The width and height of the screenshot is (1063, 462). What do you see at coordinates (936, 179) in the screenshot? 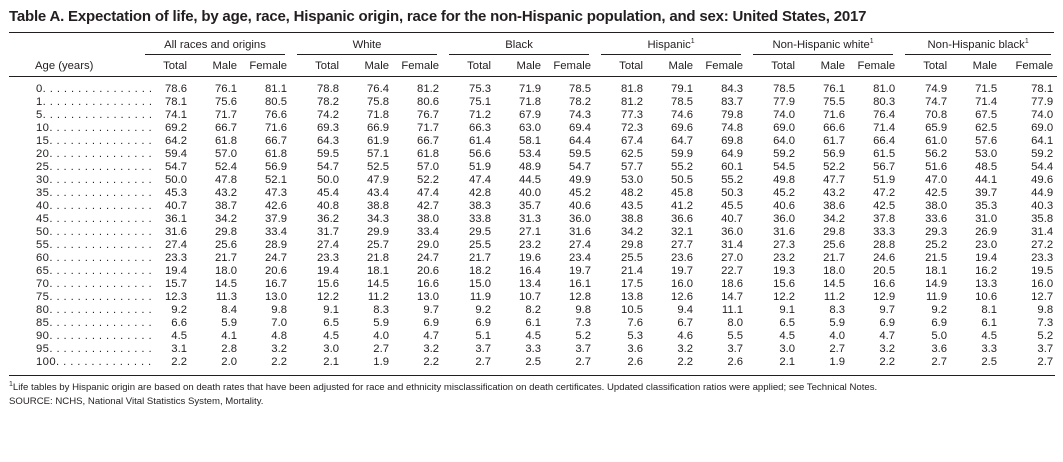
I see `value-cell: 47.0` at bounding box center [936, 179].